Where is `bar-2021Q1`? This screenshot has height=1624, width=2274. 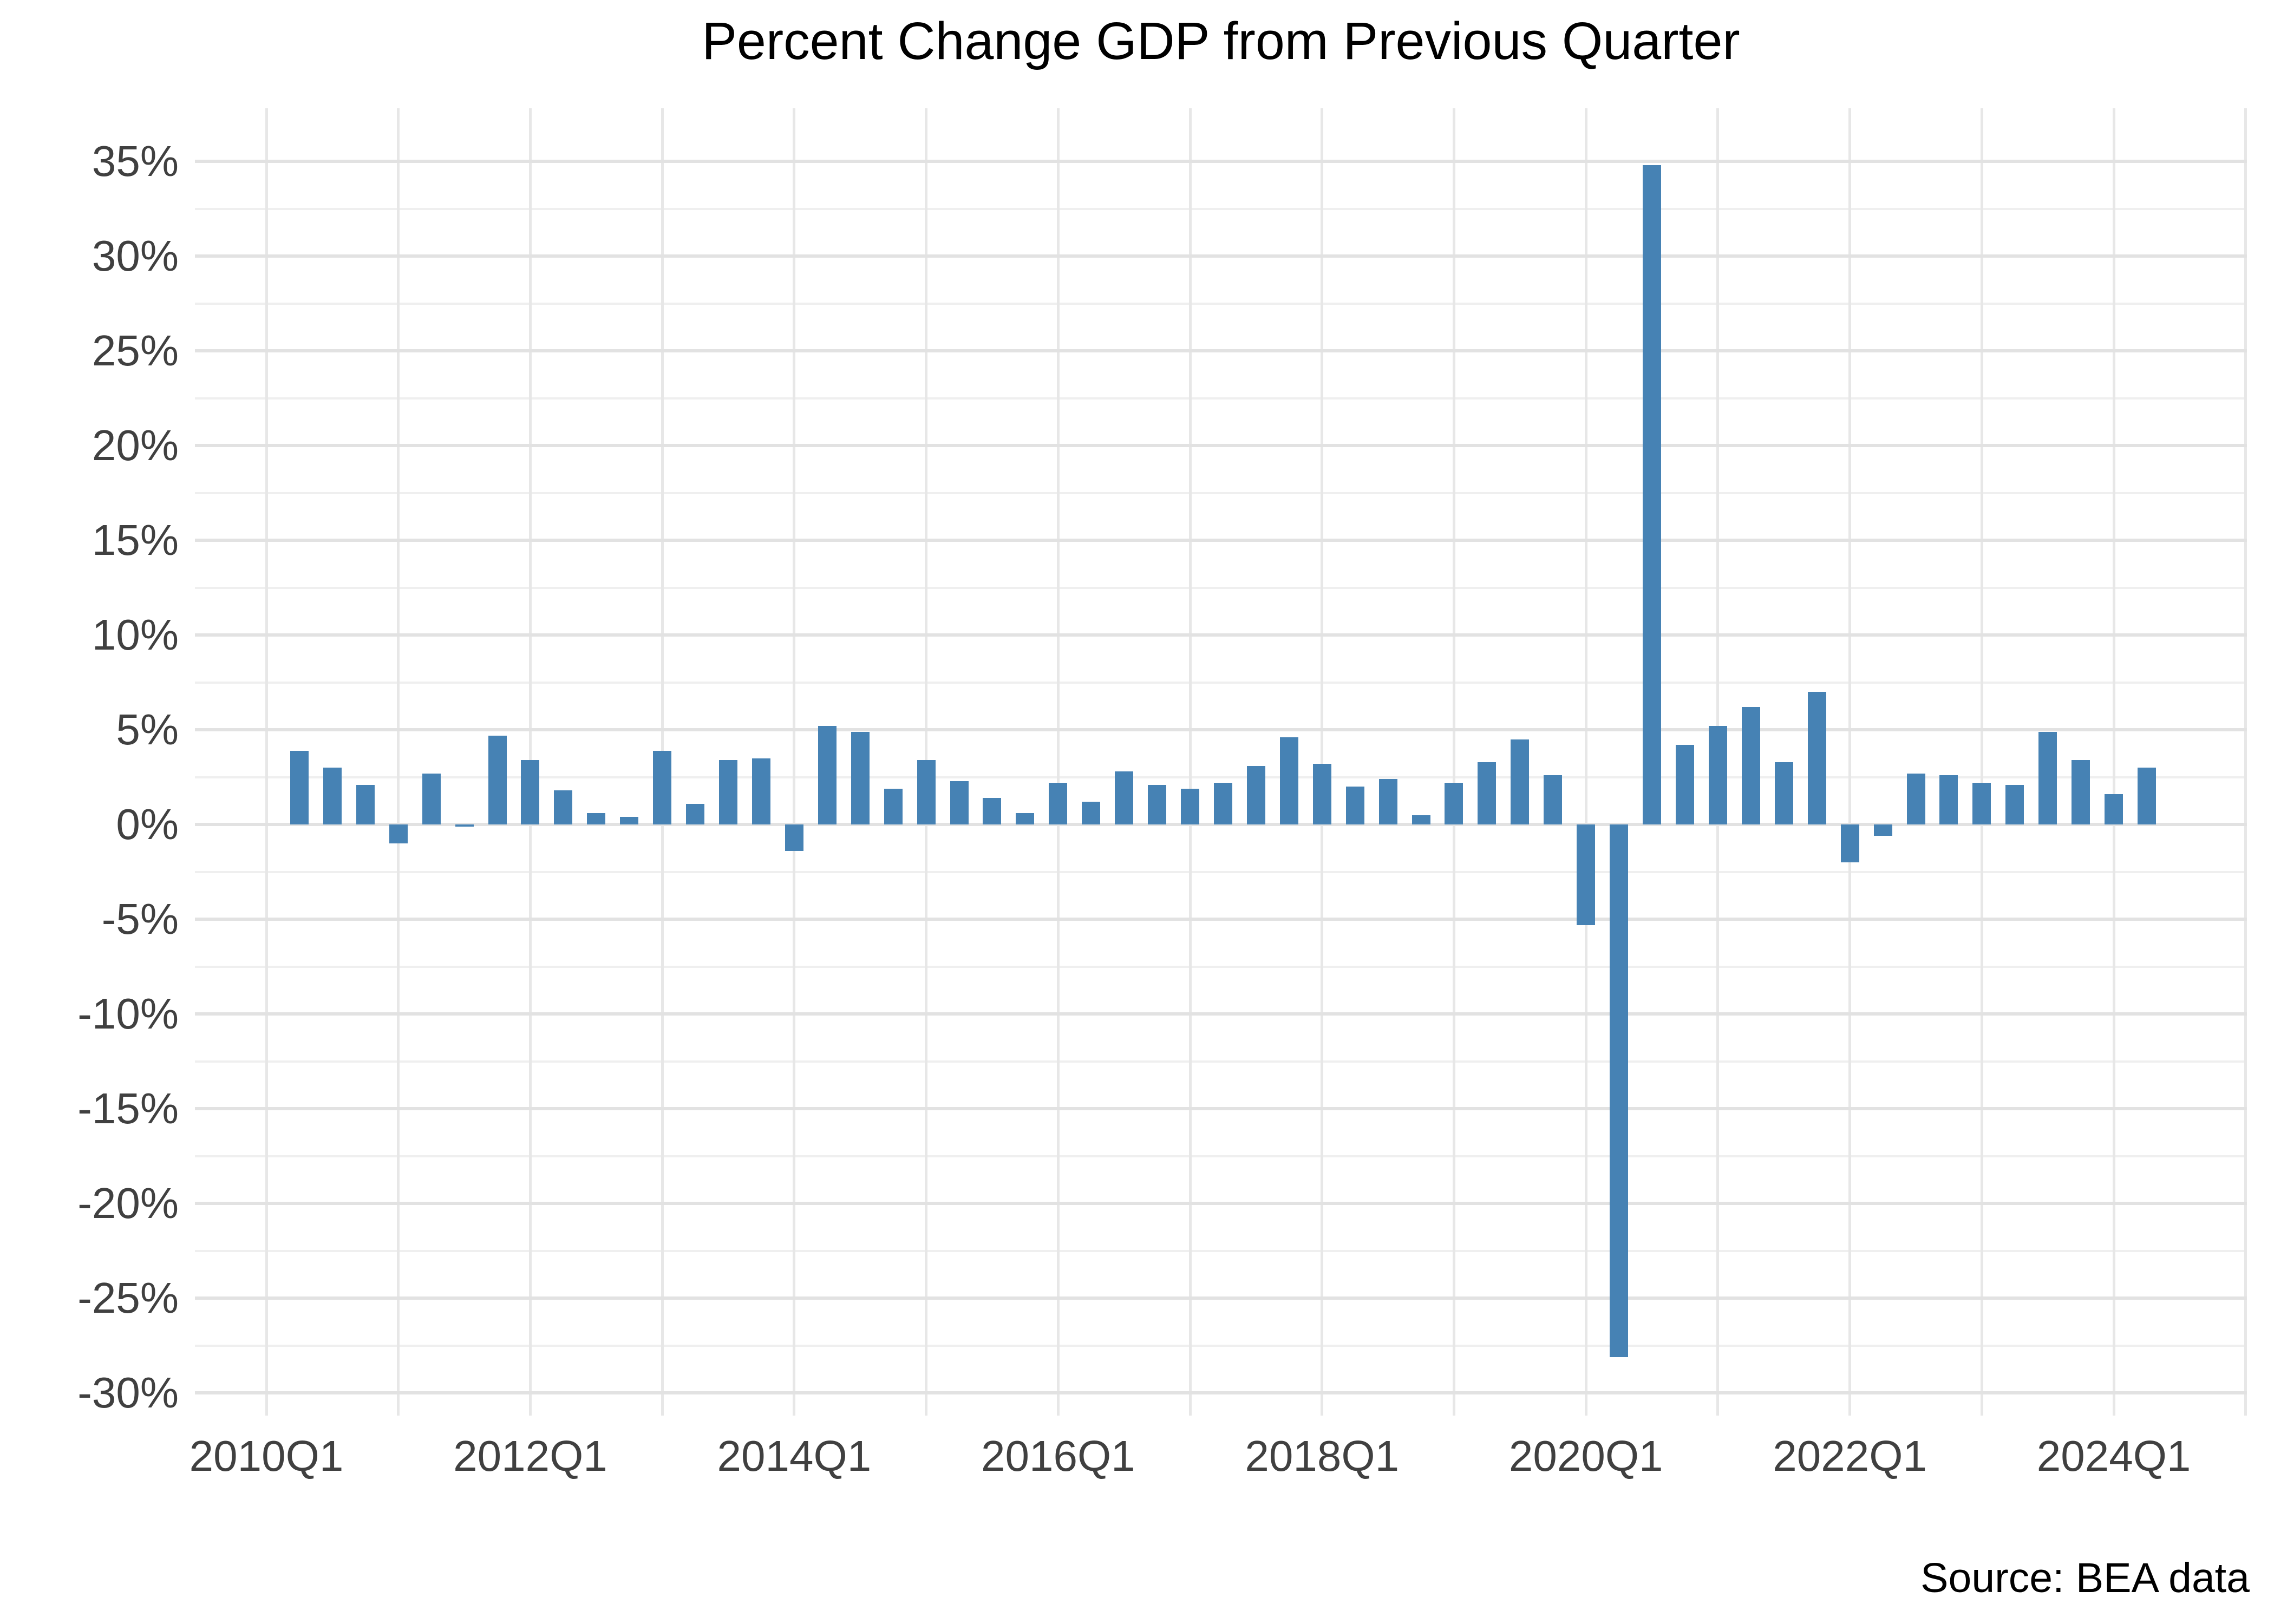
bar-2021Q1 is located at coordinates (1718, 775).